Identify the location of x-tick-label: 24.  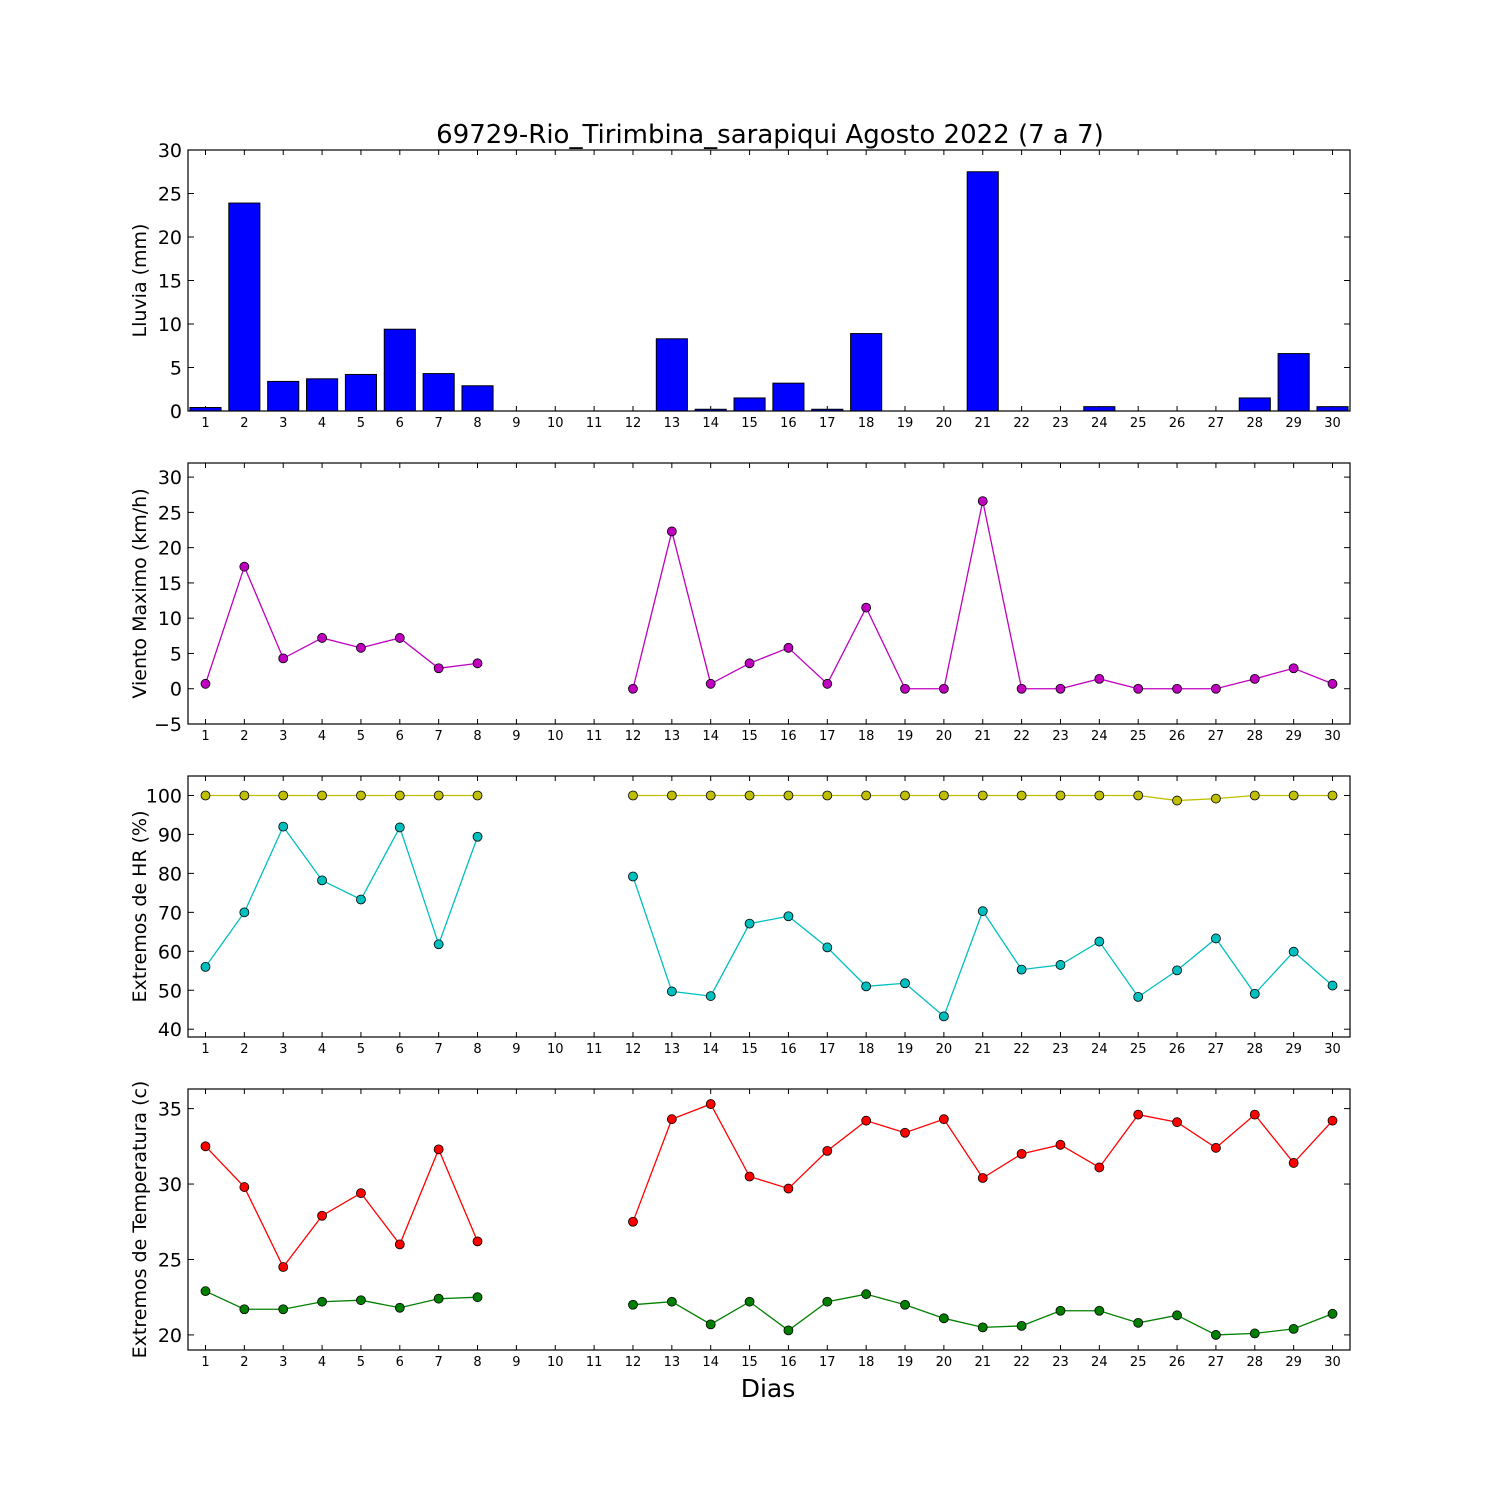
(1099, 423).